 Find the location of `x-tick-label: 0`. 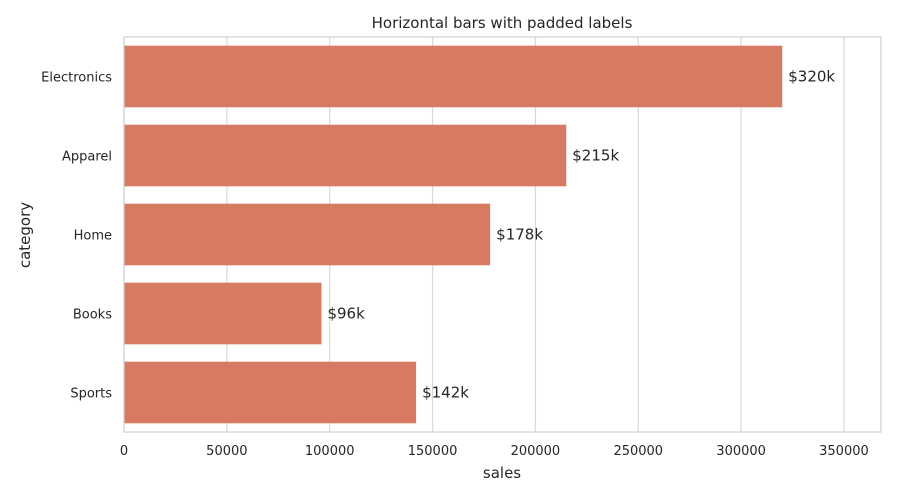

x-tick-label: 0 is located at coordinates (124, 451).